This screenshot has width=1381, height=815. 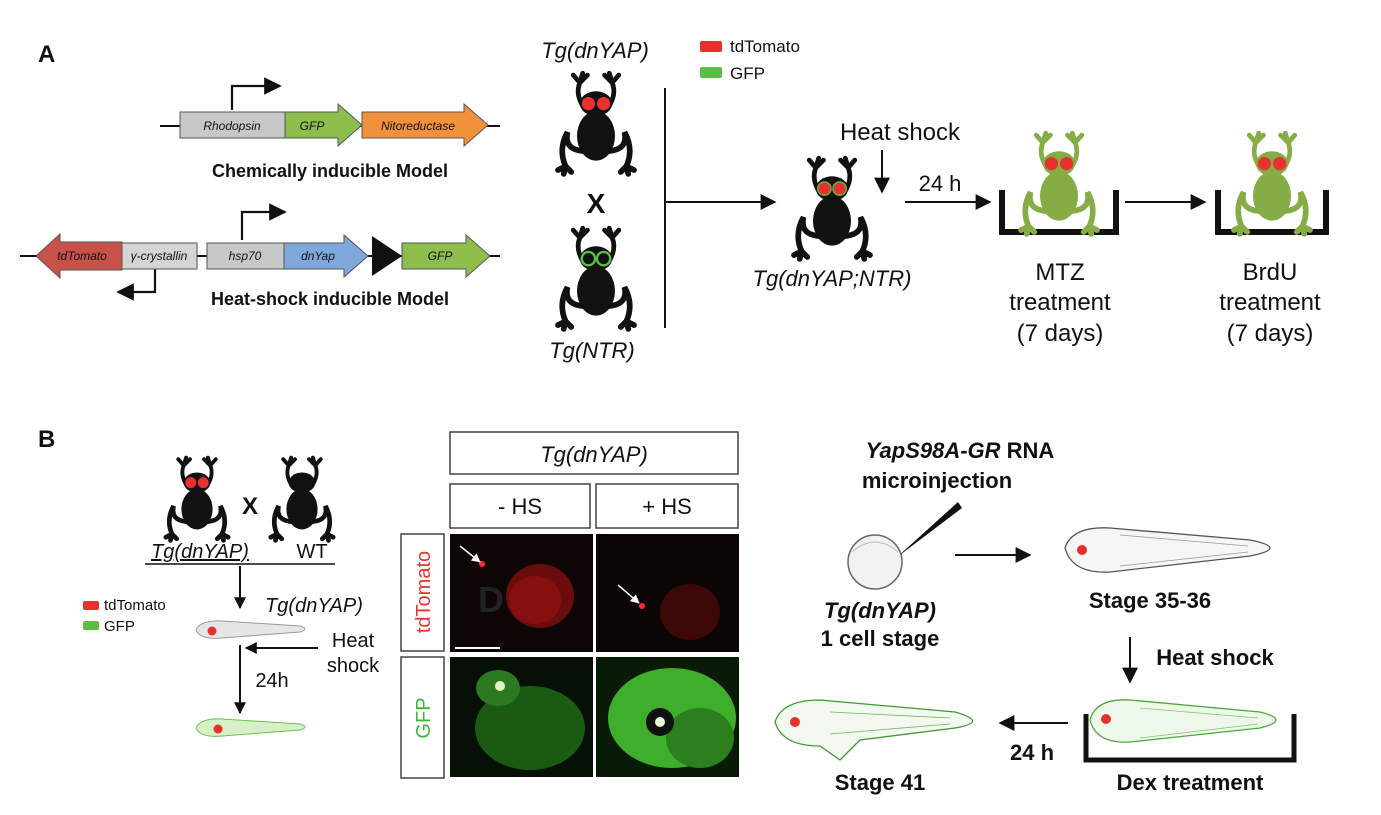 I want to click on image-grid: Tg(dnYAP) - HS + HS tdTomato GFP D, so click(x=569, y=605).